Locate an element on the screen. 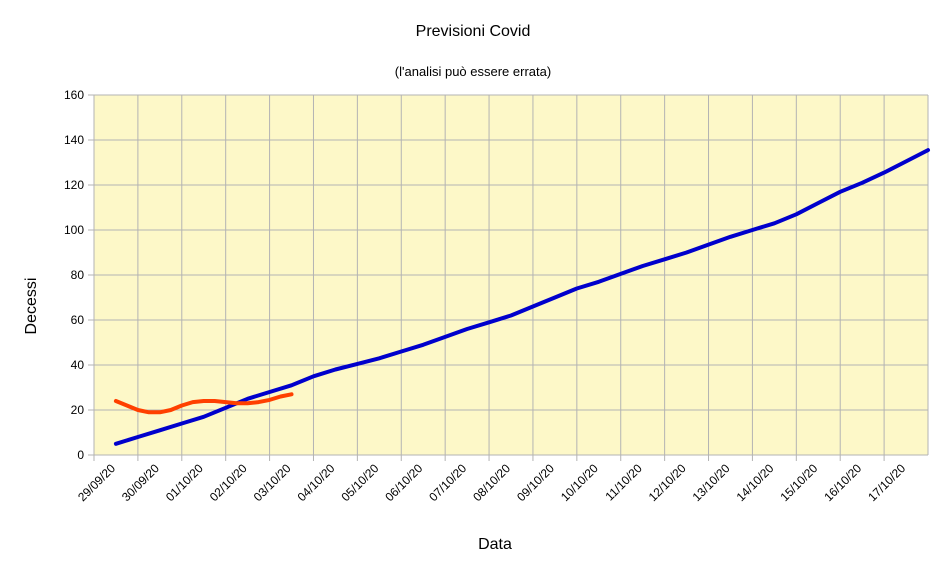 The height and width of the screenshot is (572, 946). y-axis-title: Decessi is located at coordinates (31, 306).